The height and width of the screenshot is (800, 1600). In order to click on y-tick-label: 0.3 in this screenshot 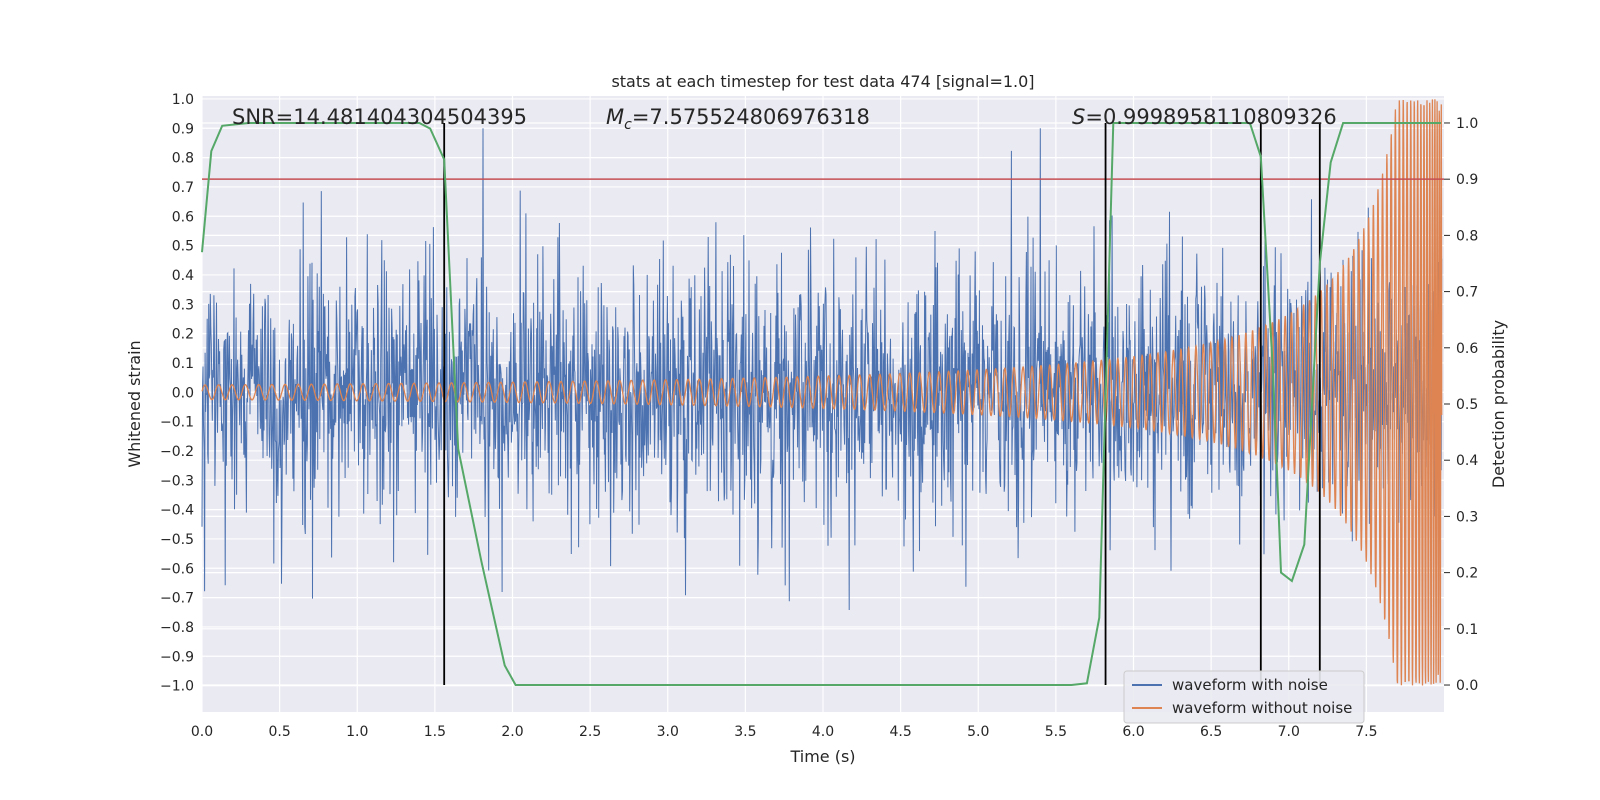, I will do `click(183, 305)`.